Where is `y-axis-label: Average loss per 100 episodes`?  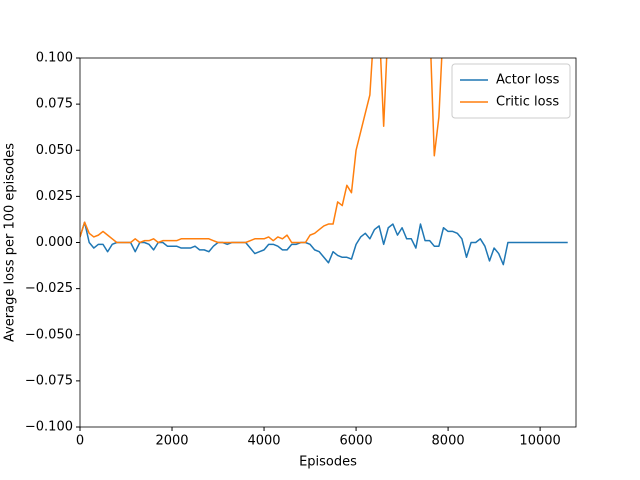
y-axis-label: Average loss per 100 episodes is located at coordinates (10, 242).